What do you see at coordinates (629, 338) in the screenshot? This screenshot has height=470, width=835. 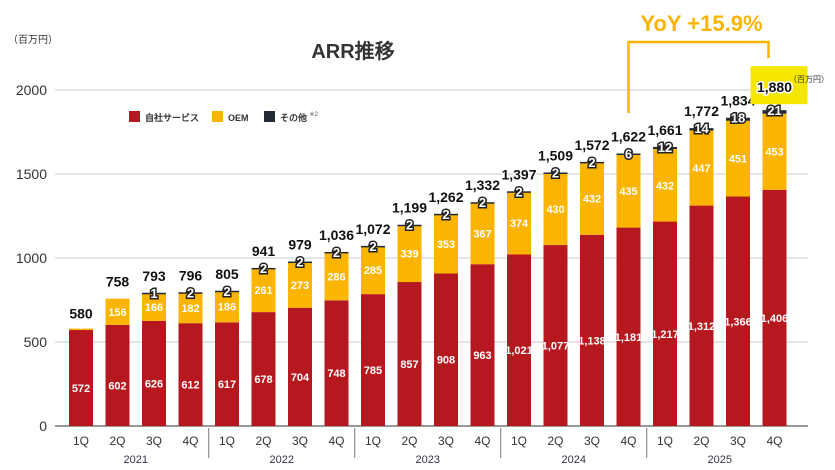 I see `bar-label-own: 1,181` at bounding box center [629, 338].